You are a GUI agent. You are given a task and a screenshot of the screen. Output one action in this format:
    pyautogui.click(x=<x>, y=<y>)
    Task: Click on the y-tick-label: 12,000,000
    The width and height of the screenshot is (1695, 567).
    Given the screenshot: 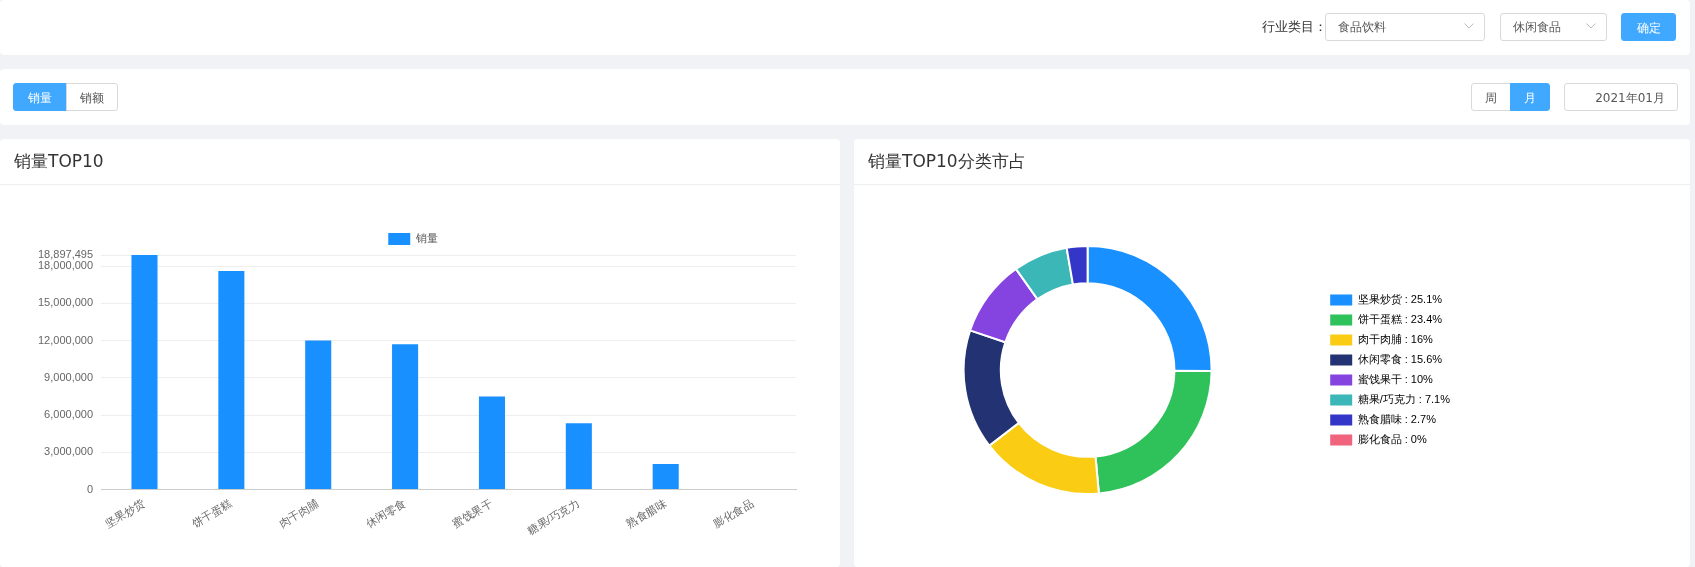 What is the action you would take?
    pyautogui.click(x=65, y=339)
    